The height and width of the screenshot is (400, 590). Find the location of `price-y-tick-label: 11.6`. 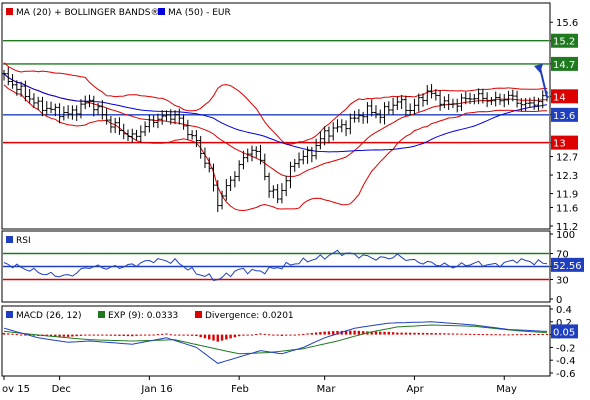

price-y-tick-label: 11.6 is located at coordinates (567, 208).